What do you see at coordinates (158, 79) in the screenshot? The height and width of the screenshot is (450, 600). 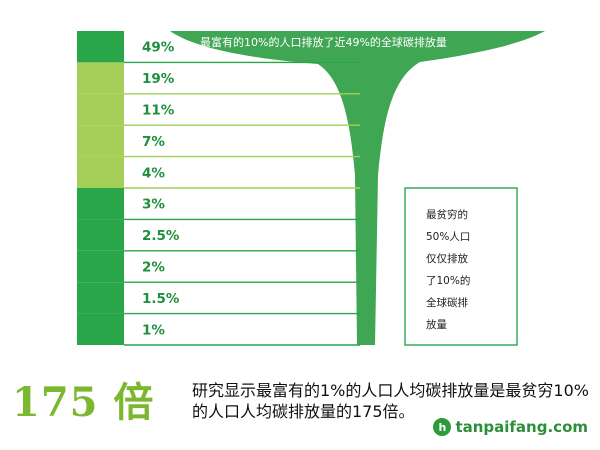 I see `share-label: 19%` at bounding box center [158, 79].